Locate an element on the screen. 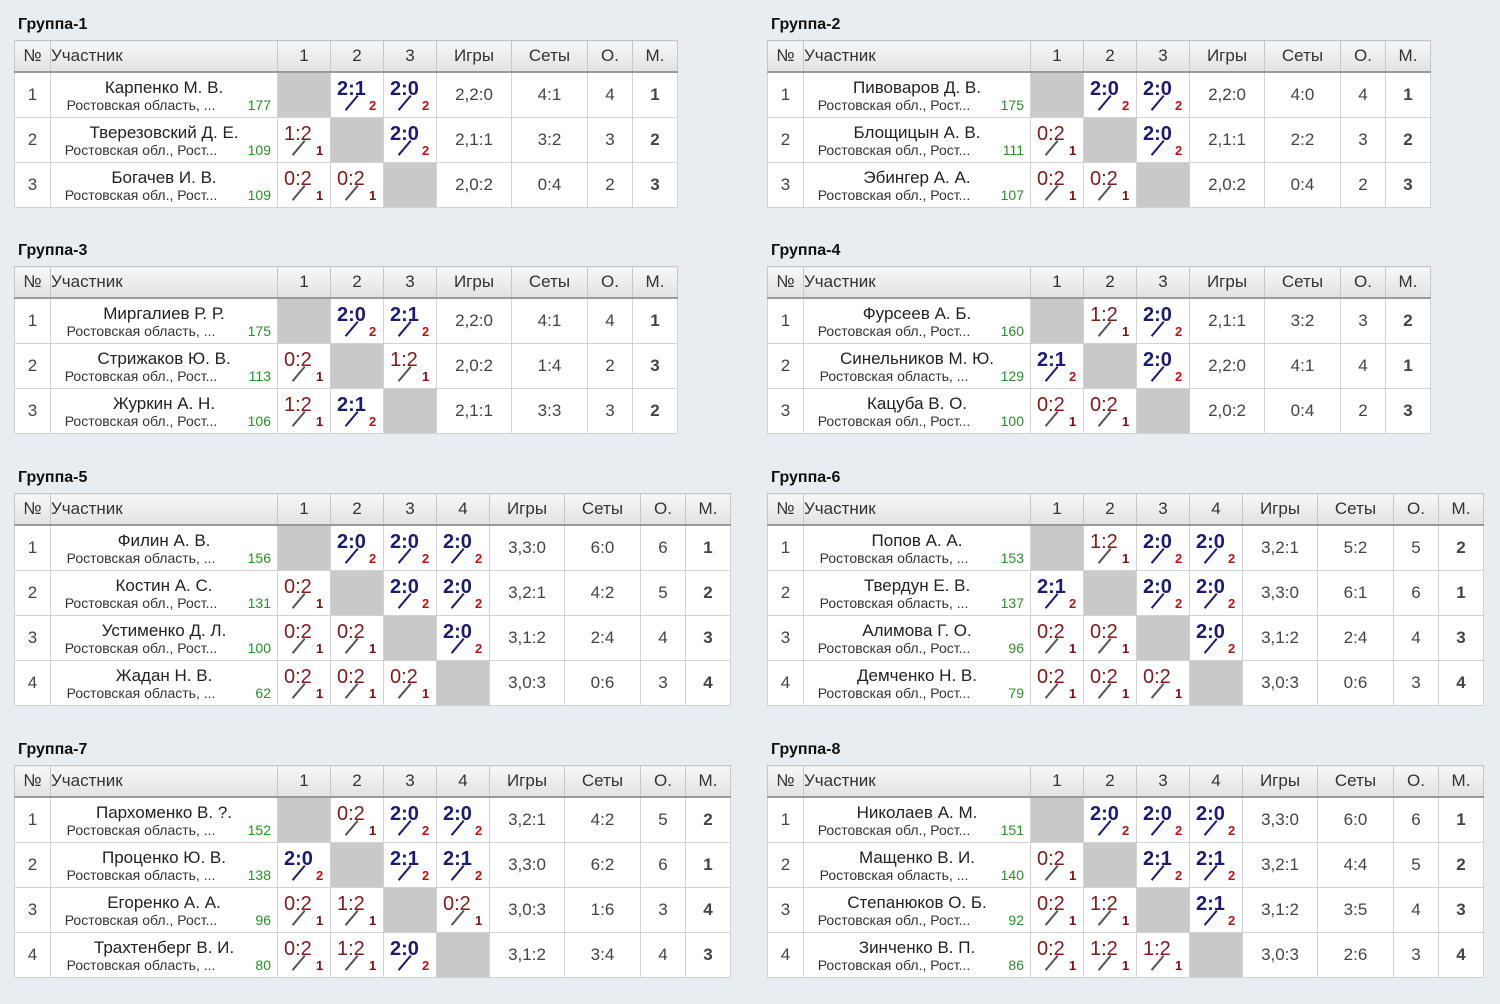 Image resolution: width=1500 pixels, height=1004 pixels. player-cell: Мащенко В. И. Ростовская область, ... 140 is located at coordinates (917, 865).